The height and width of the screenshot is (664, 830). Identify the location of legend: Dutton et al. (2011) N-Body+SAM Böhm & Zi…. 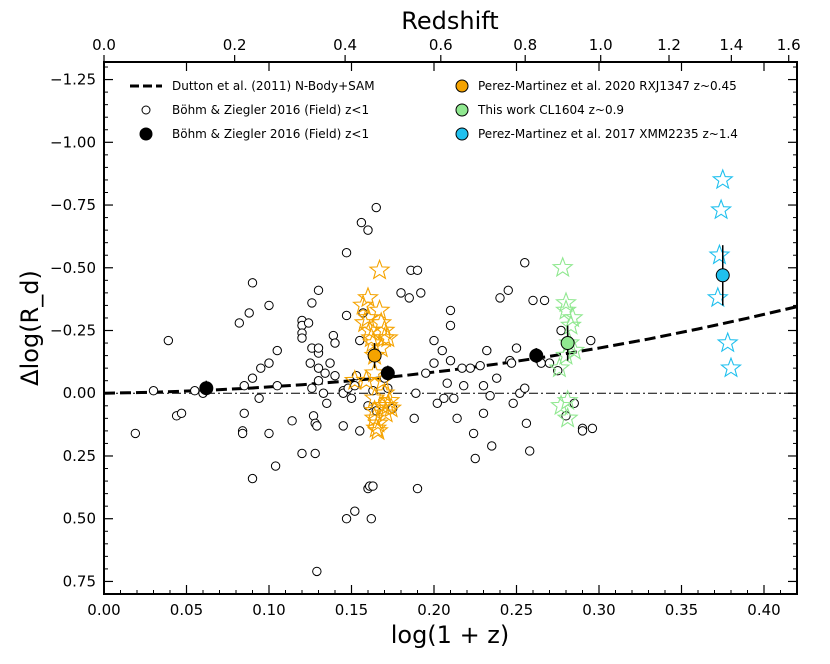
(434, 110).